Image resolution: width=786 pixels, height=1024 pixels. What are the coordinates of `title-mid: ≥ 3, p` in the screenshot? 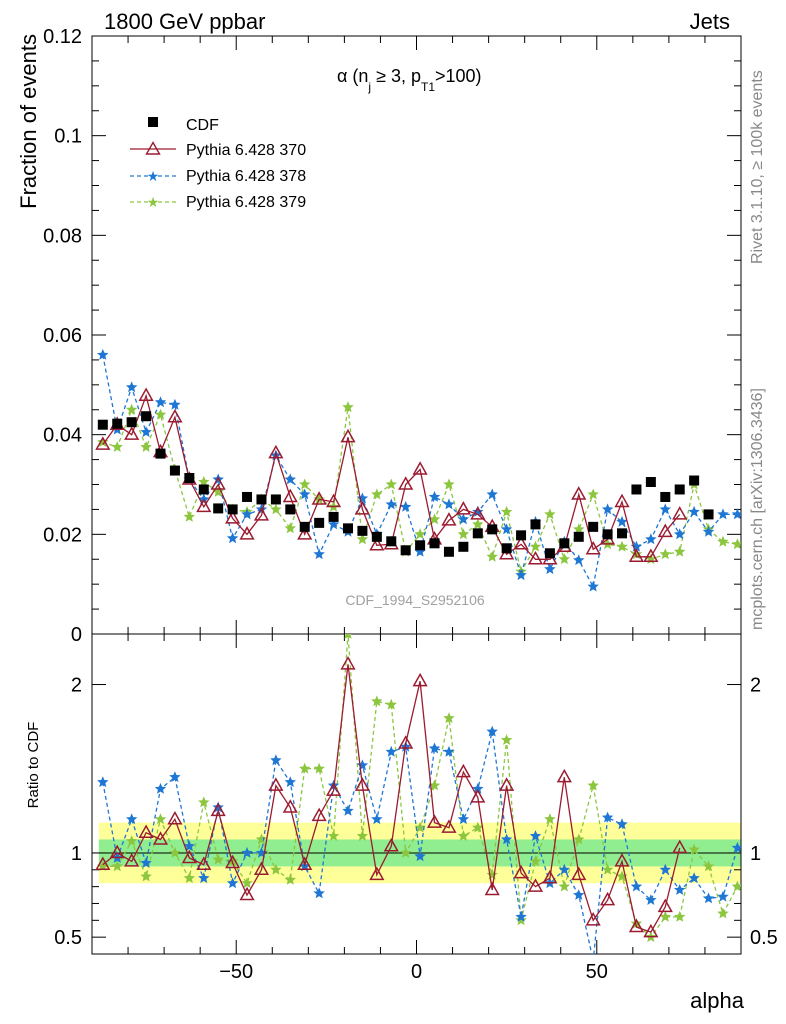 It's located at (396, 76).